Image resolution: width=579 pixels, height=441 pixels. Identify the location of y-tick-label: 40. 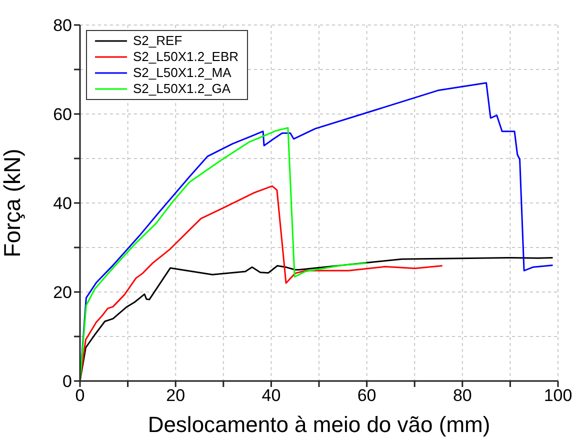
(62, 204).